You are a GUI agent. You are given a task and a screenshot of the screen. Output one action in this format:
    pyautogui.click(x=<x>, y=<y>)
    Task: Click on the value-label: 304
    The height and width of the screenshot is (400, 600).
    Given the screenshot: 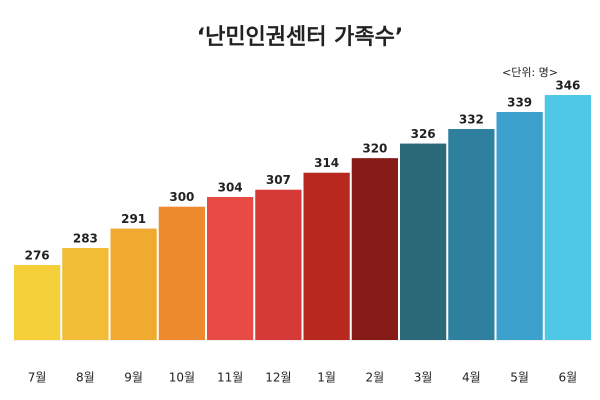 What is the action you would take?
    pyautogui.click(x=230, y=188)
    